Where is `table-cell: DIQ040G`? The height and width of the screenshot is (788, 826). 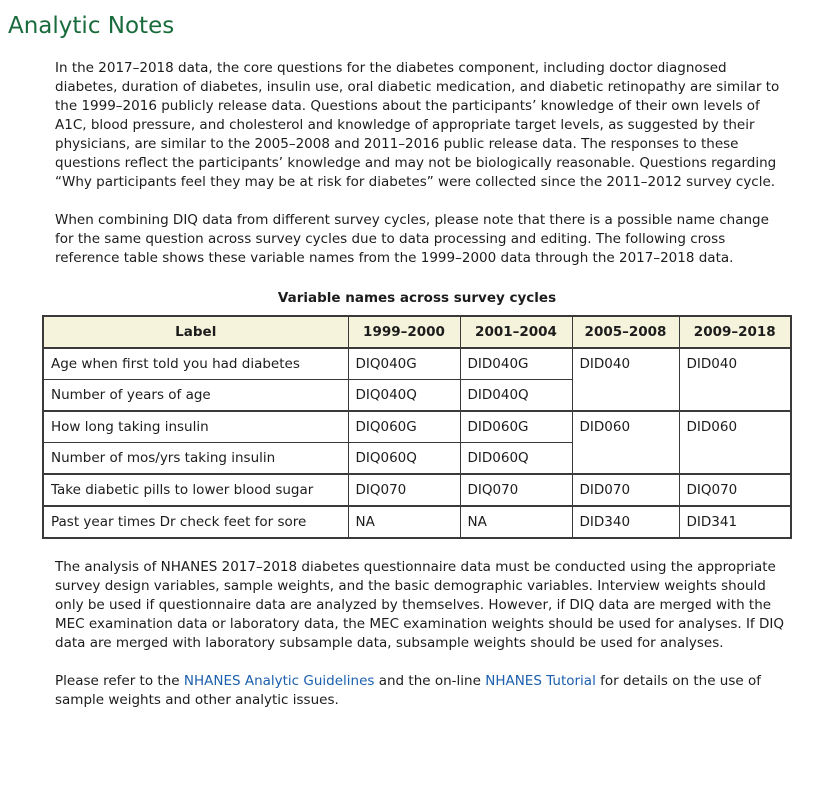 table-cell: DIQ040G is located at coordinates (404, 363).